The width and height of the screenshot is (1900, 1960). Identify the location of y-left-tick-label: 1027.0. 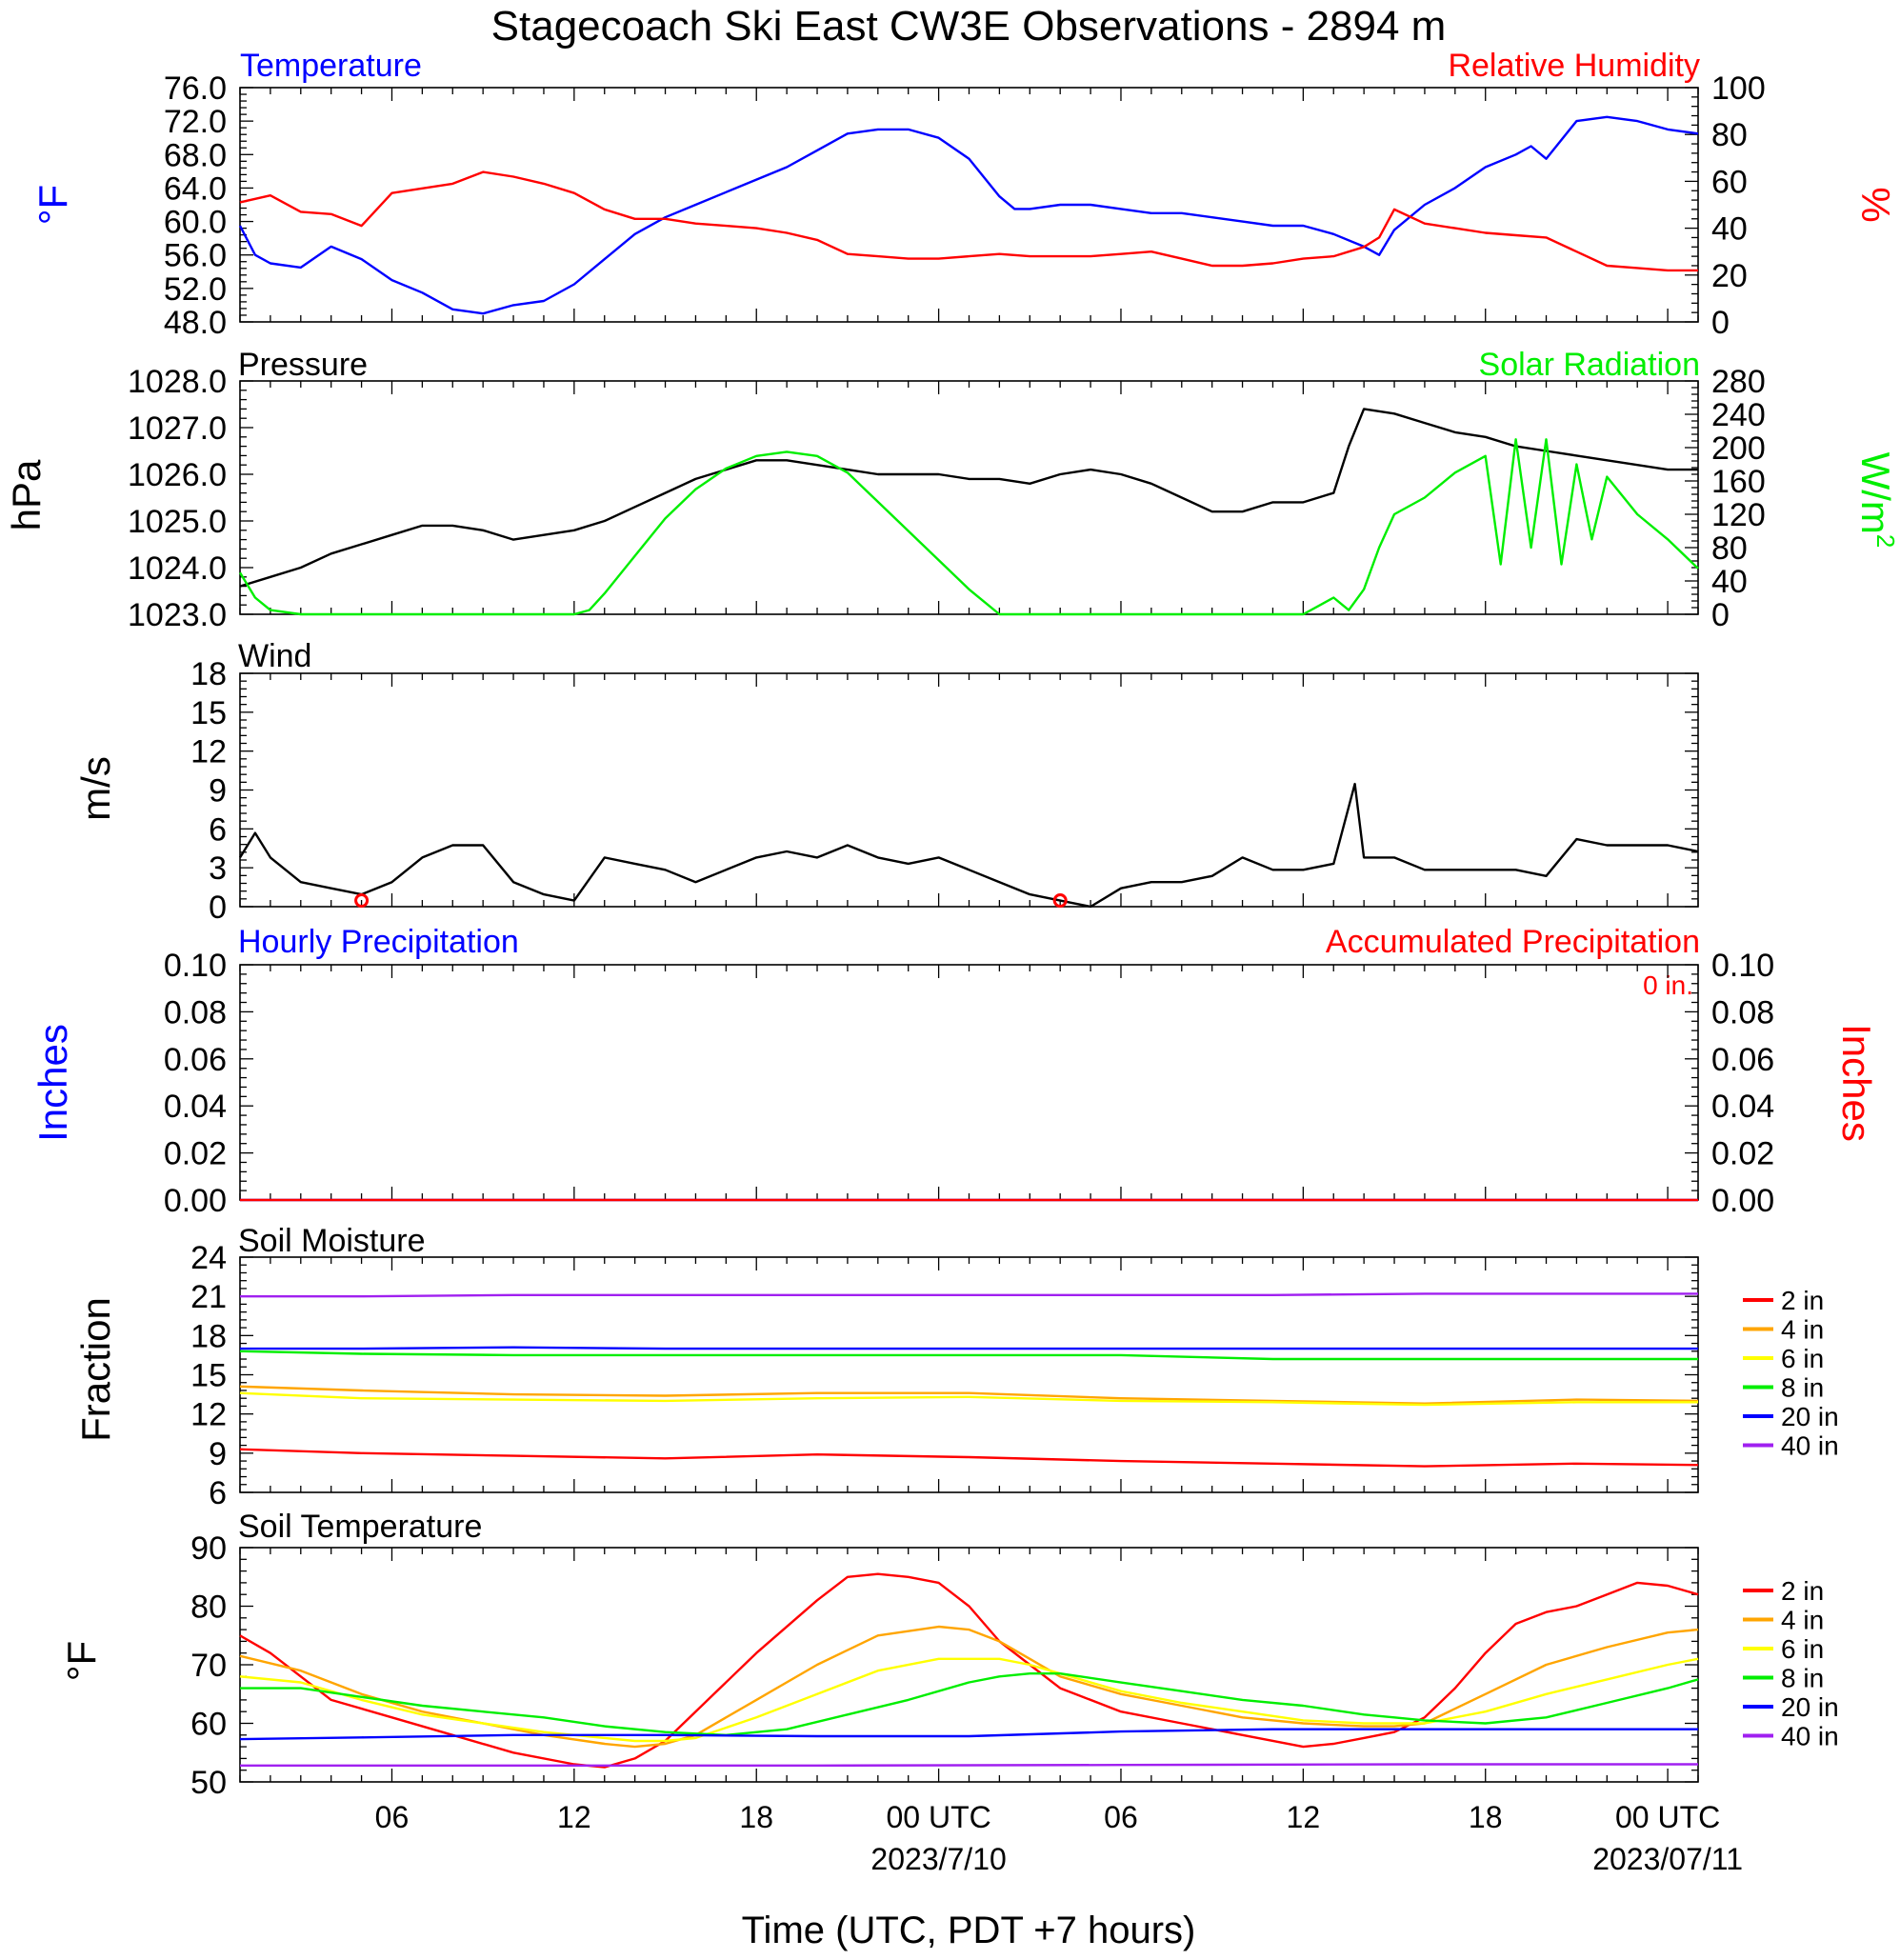
(177, 428).